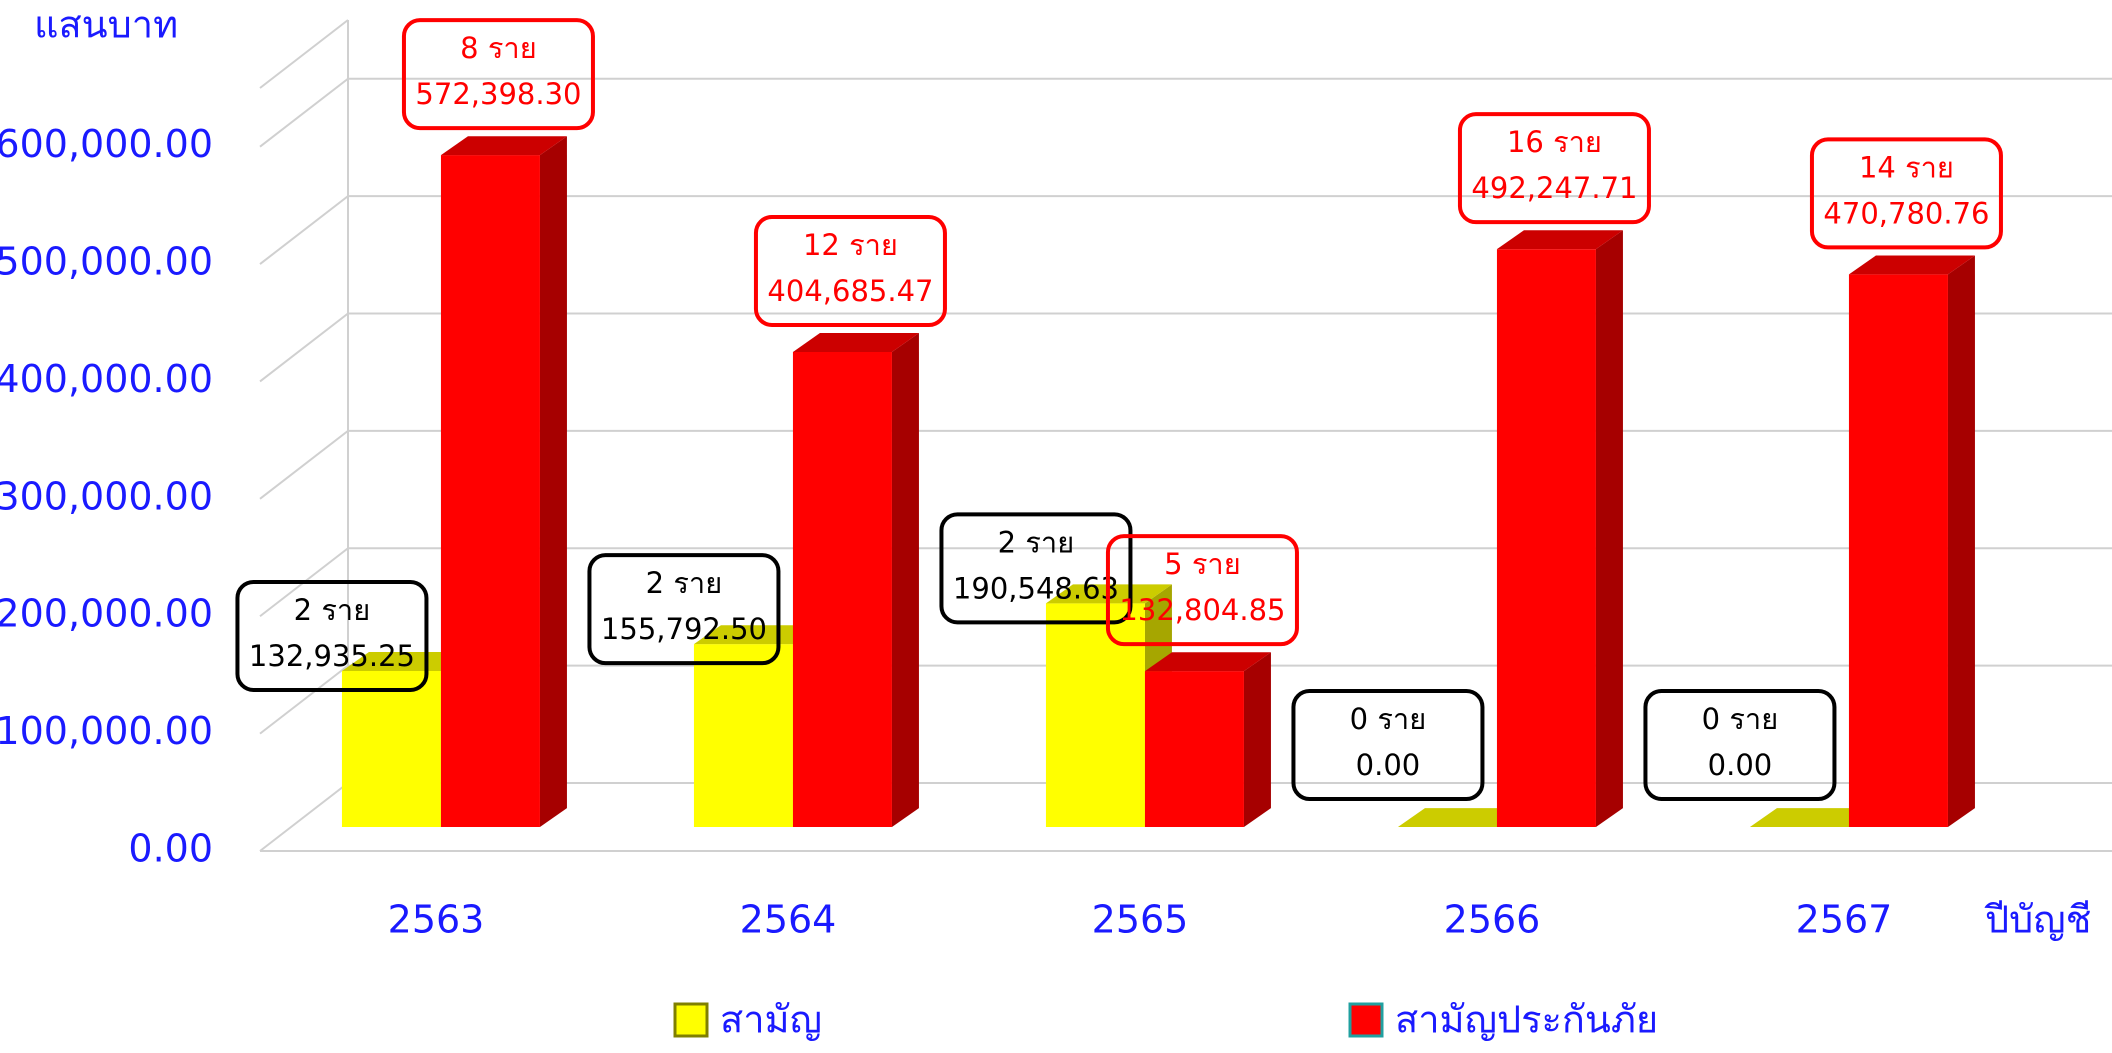 The image size is (2112, 1053). What do you see at coordinates (1202, 564) in the screenshot?
I see `count-label: 5 ราย` at bounding box center [1202, 564].